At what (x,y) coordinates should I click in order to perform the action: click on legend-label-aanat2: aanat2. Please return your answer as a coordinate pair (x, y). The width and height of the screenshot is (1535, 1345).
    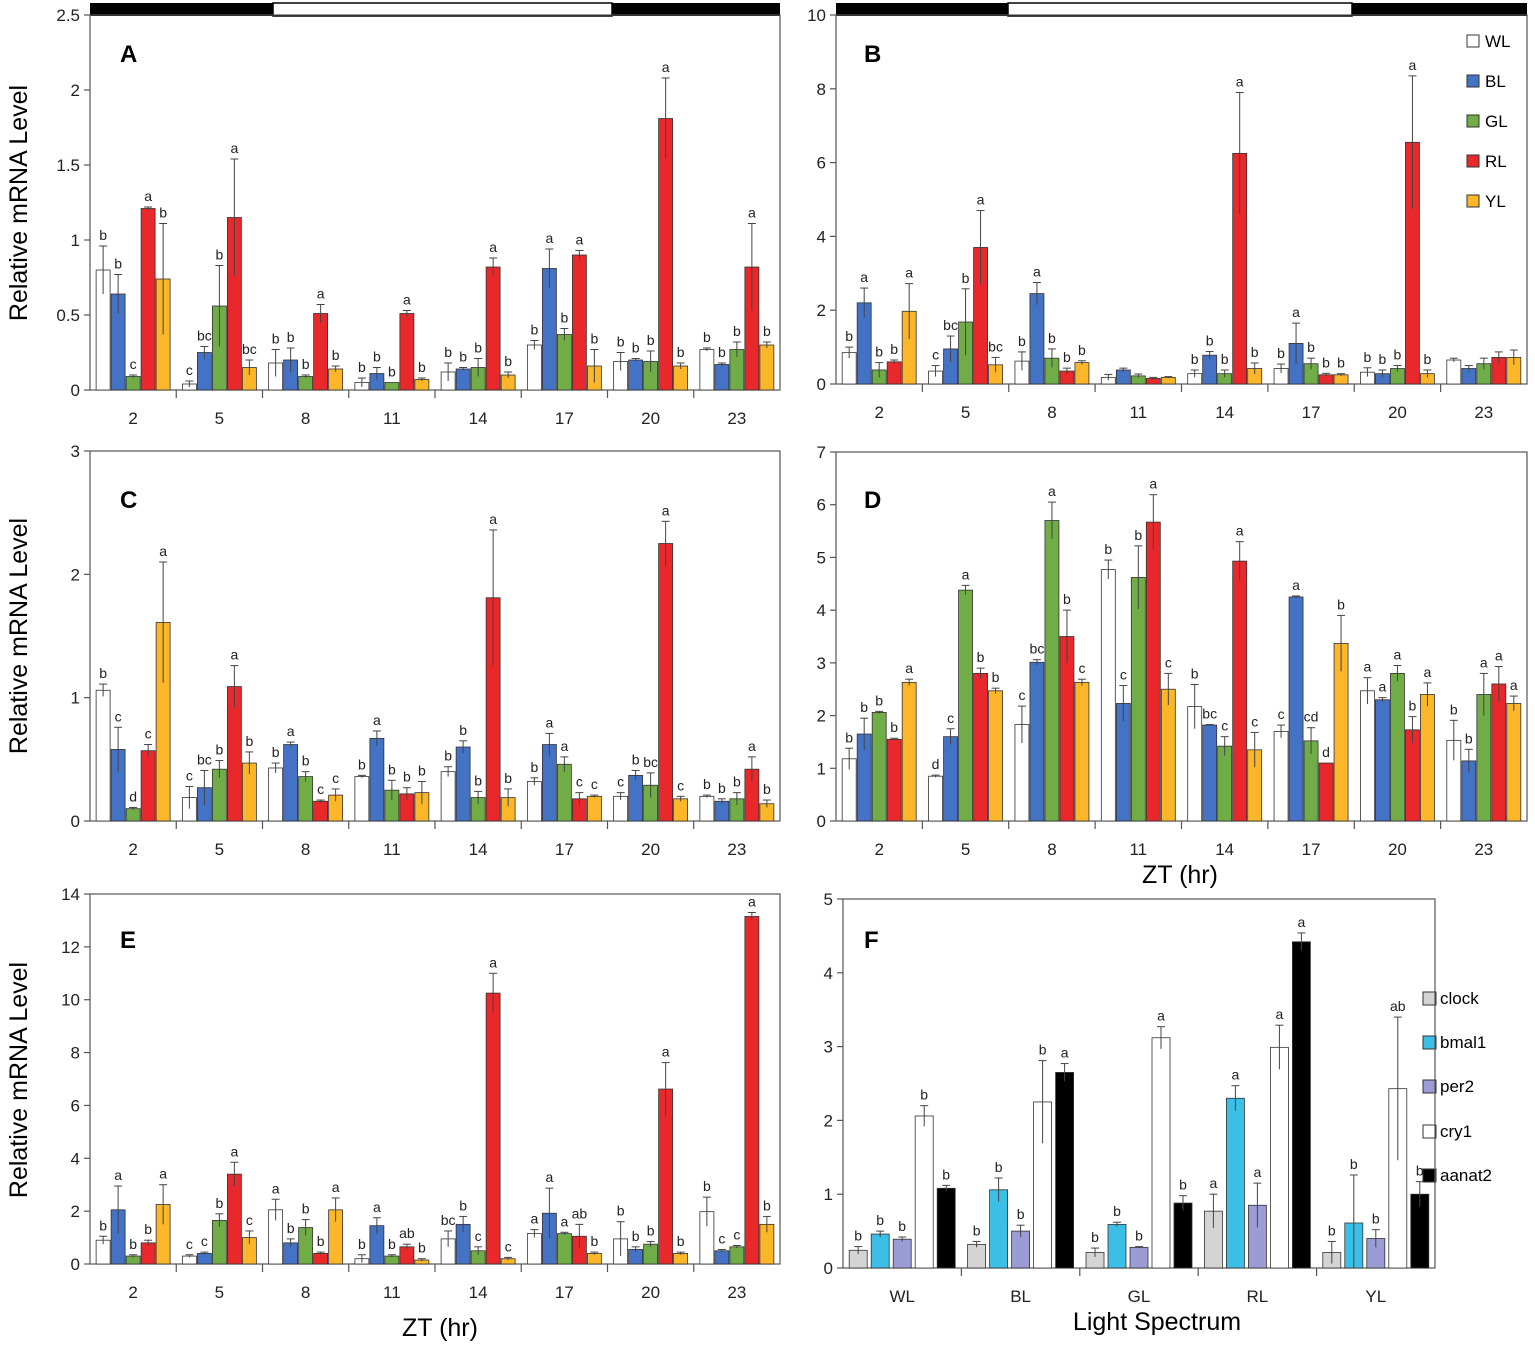
    Looking at the image, I should click on (1466, 1175).